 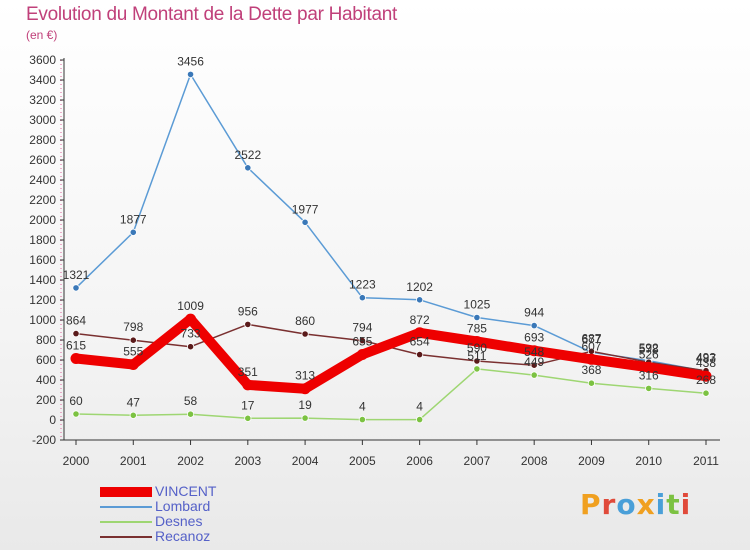 What do you see at coordinates (133, 461) in the screenshot?
I see `x-tick-label: 2001` at bounding box center [133, 461].